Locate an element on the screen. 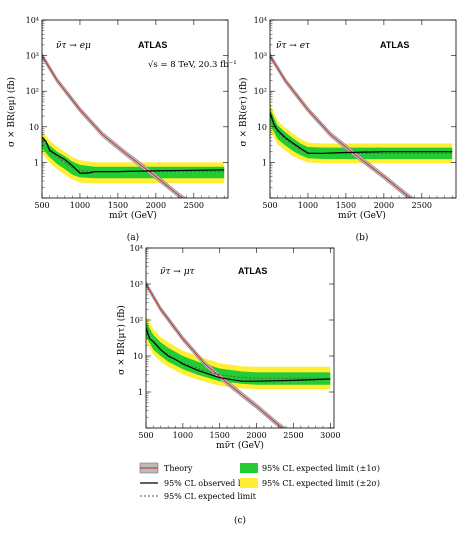 The image size is (474, 535). axes-frame-b is located at coordinates (363, 109).